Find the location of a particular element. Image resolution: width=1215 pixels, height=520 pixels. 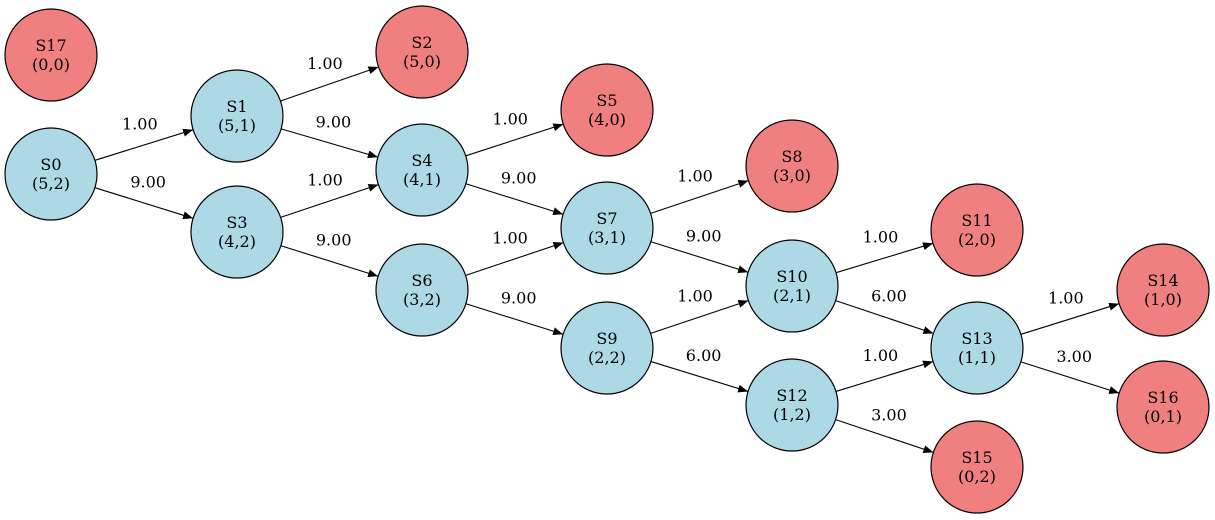

edge-s0-s3: 9.00 is located at coordinates (144, 196).